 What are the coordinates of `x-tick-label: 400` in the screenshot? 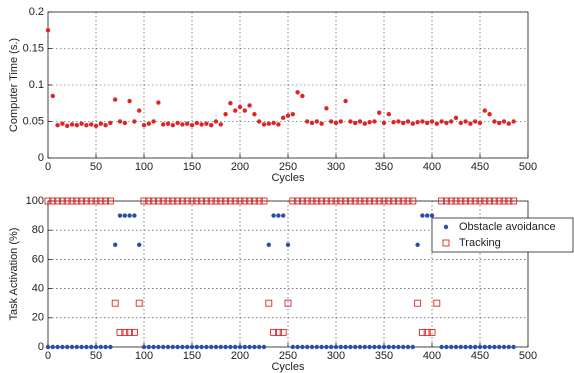 It's located at (432, 356).